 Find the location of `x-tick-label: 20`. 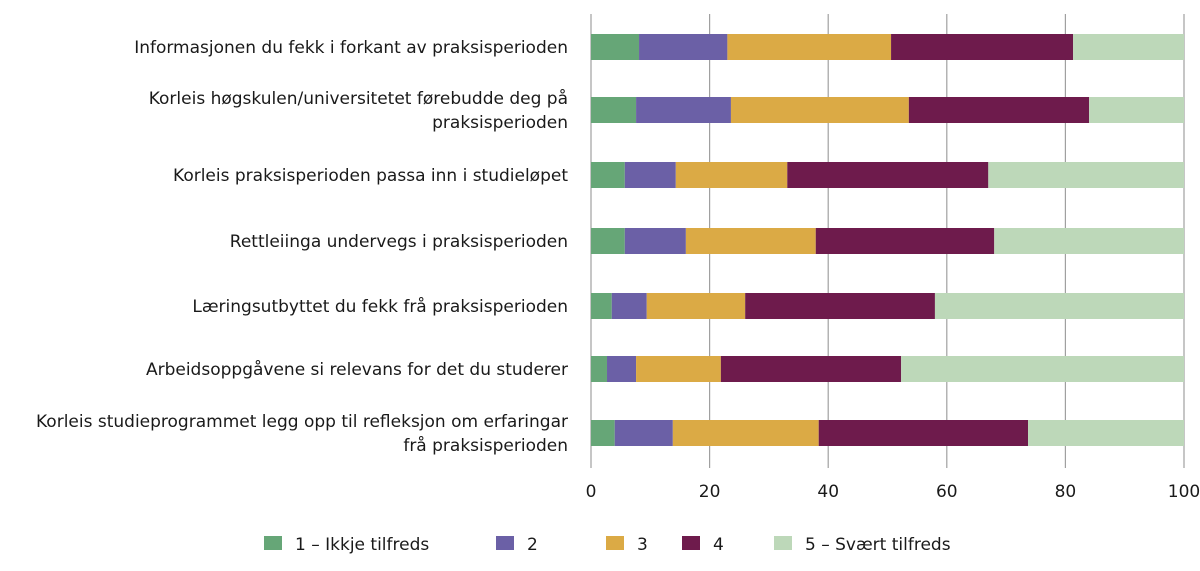

x-tick-label: 20 is located at coordinates (710, 492).